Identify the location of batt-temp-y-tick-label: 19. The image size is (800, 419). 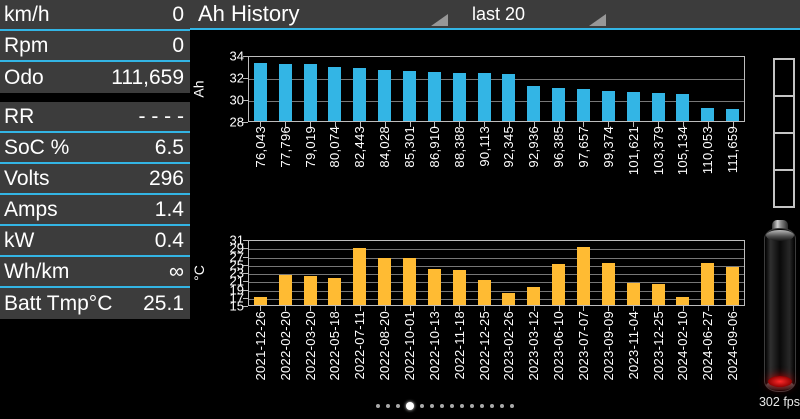
(236, 289).